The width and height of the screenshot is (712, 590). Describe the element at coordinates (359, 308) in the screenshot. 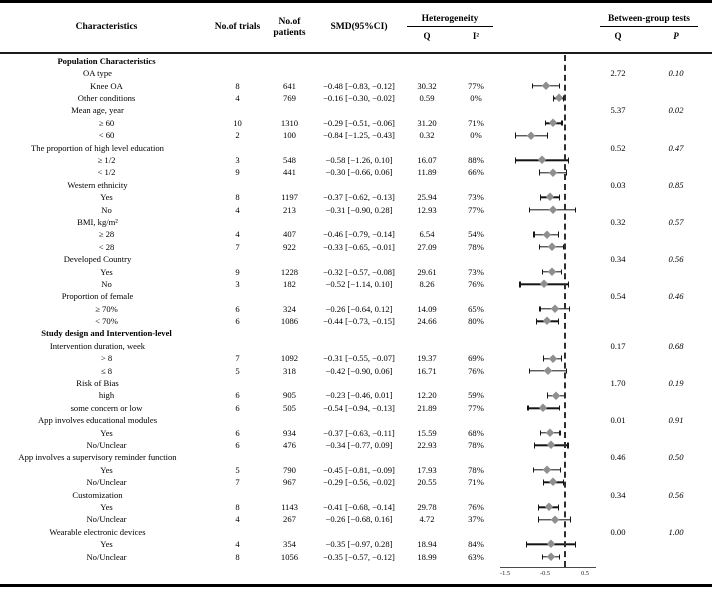

I see `smd-value: −0.26 [−0.64, 0.12]` at that location.